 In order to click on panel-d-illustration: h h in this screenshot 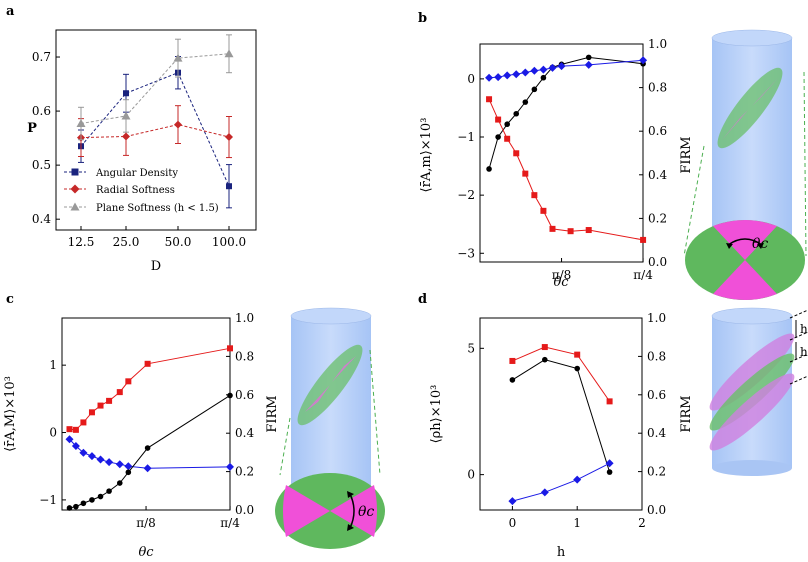, I will do `click(758, 391)`.